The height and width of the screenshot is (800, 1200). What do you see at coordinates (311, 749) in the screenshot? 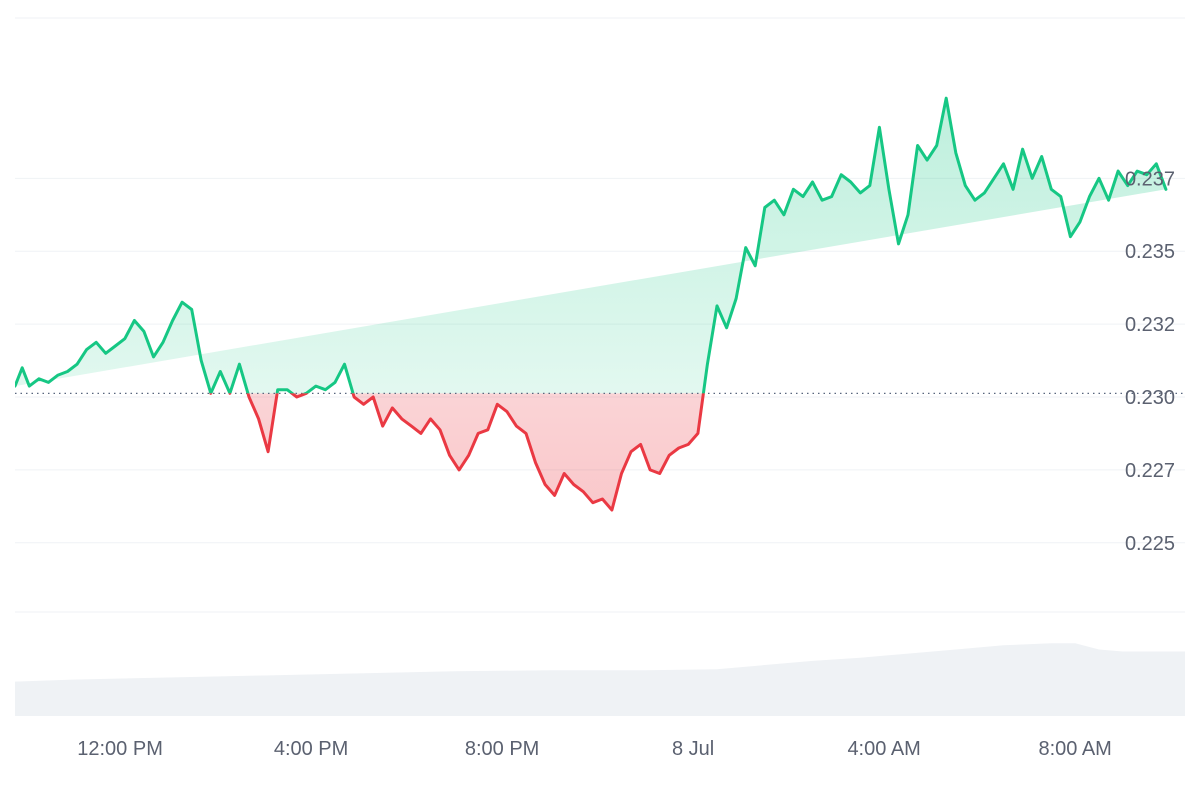
I see `x-tick-label: 4:00 PM` at bounding box center [311, 749].